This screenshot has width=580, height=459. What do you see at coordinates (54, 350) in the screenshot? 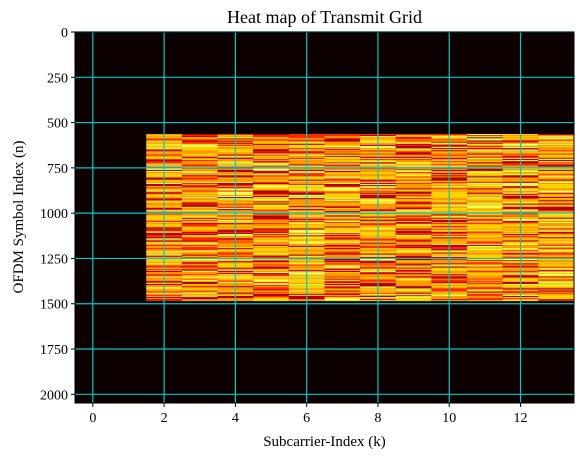
I see `y-tick-label: 1750` at bounding box center [54, 350].